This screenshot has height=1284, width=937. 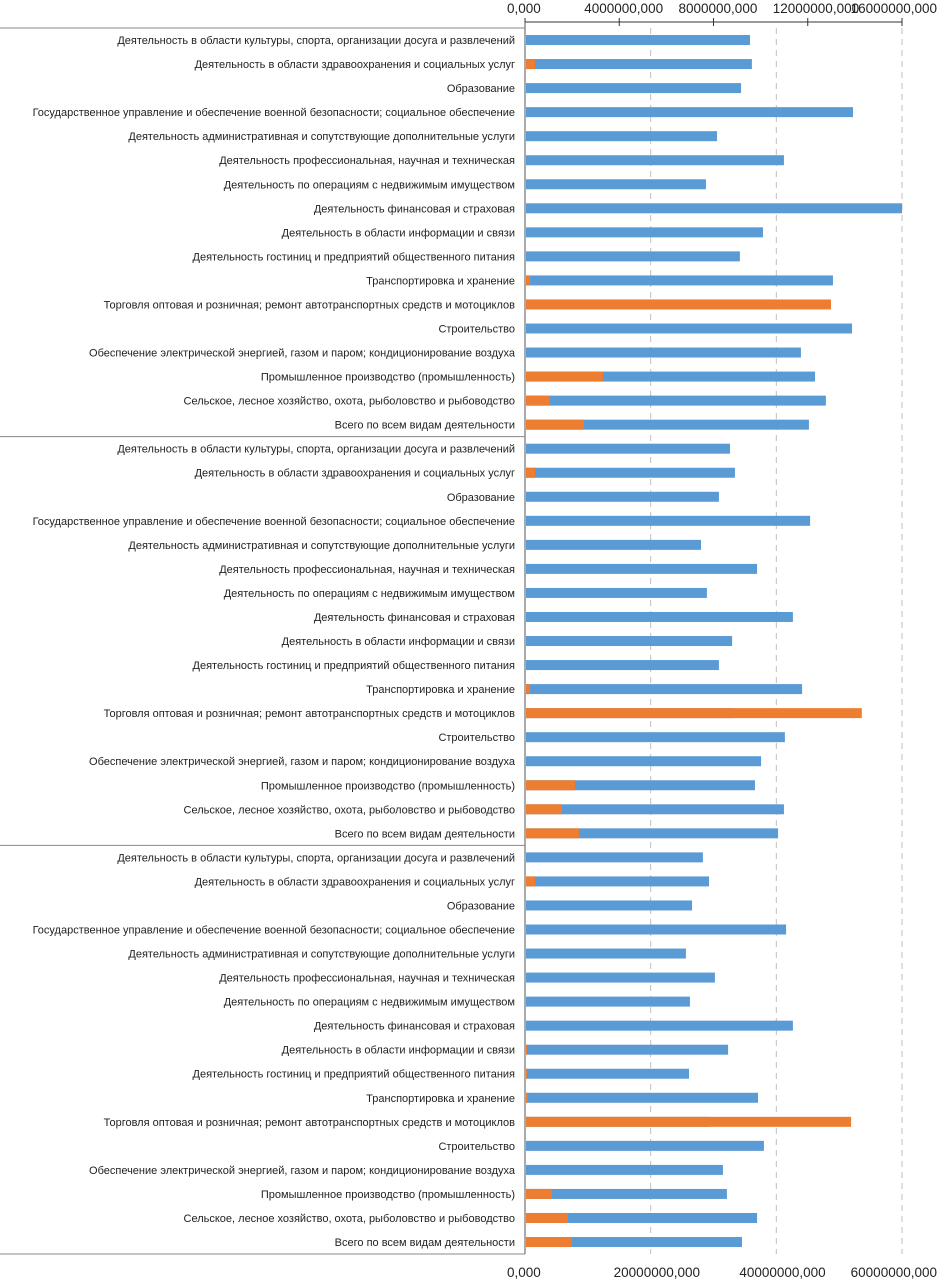 What do you see at coordinates (623, 8) in the screenshot?
I see `top-axis-tick-label: 4000000,000` at bounding box center [623, 8].